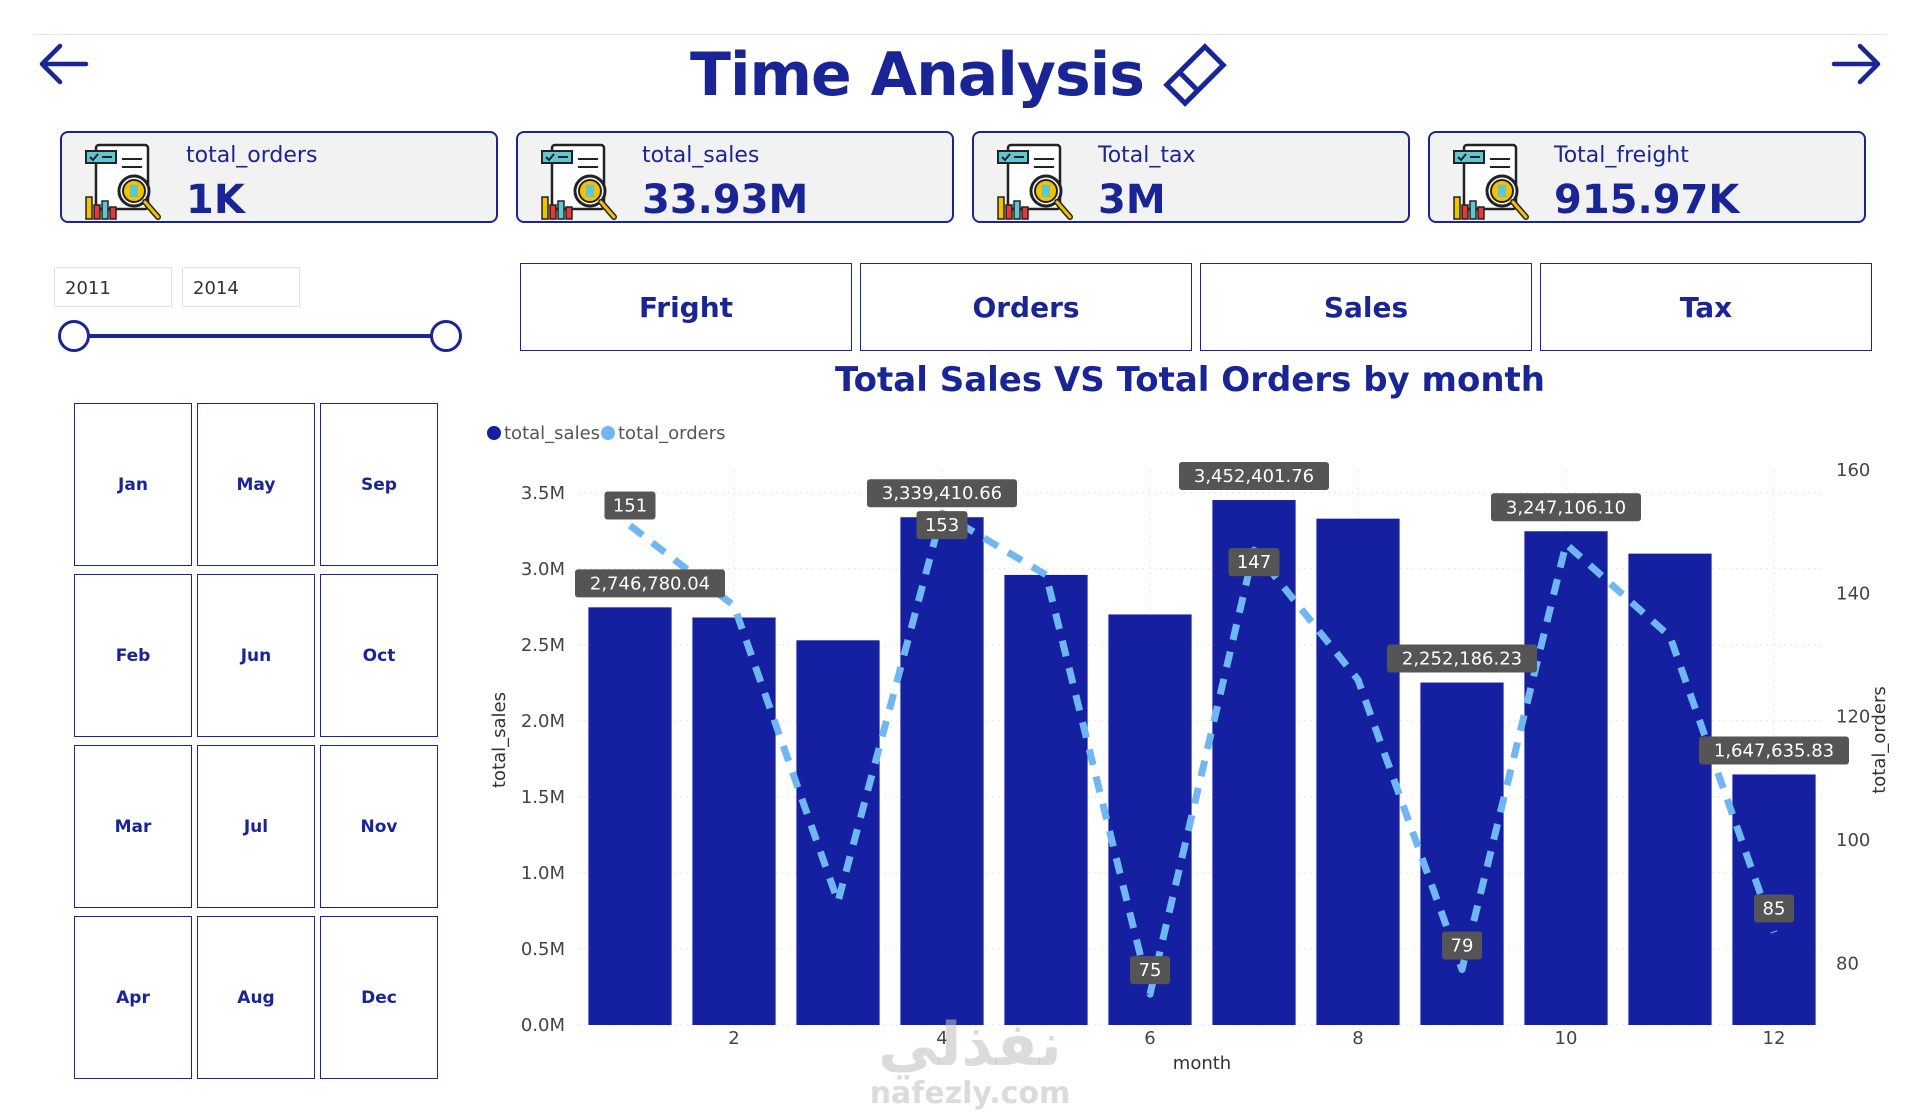  I want to click on y-tick-label: 0.5M, so click(543, 949).